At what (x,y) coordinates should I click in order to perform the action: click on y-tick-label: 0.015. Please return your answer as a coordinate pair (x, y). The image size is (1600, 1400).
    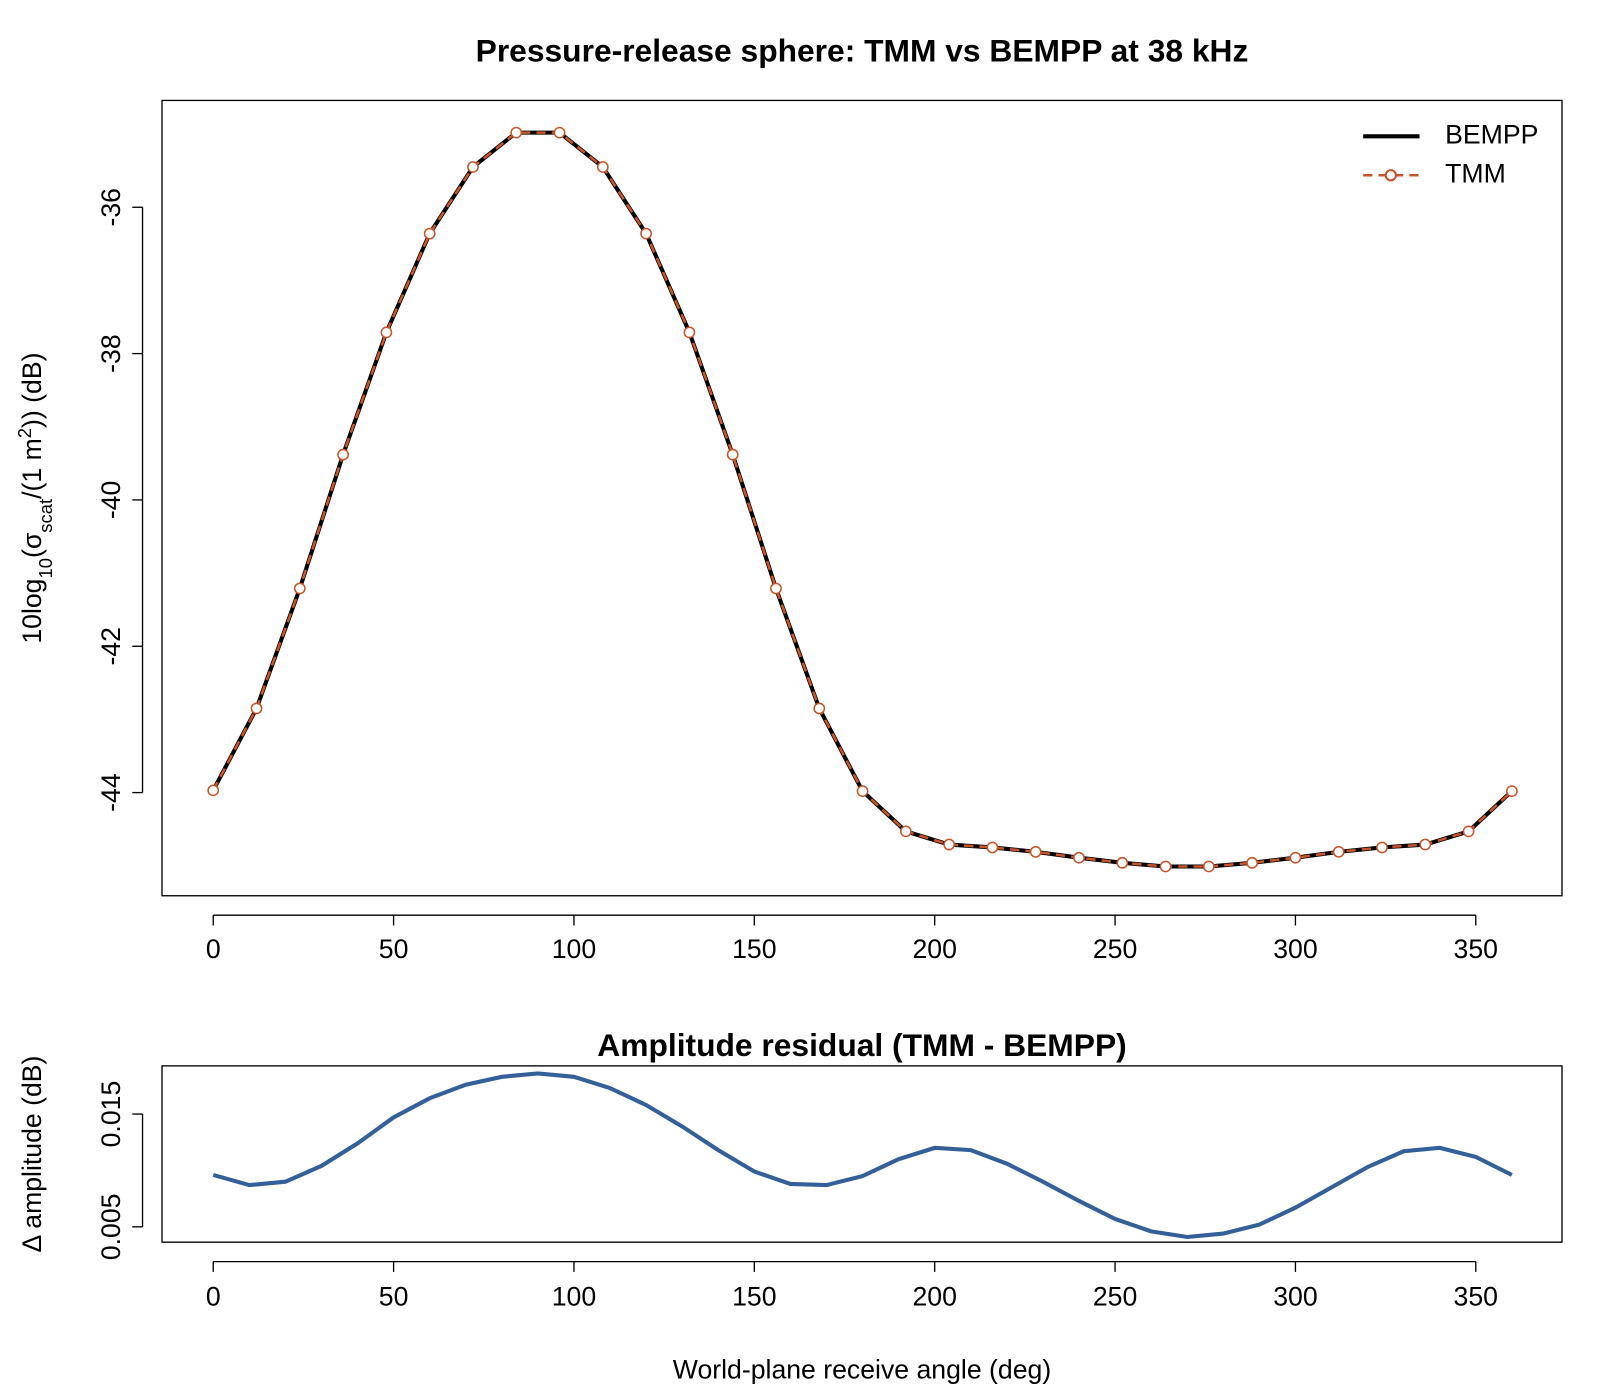
    Looking at the image, I should click on (111, 1114).